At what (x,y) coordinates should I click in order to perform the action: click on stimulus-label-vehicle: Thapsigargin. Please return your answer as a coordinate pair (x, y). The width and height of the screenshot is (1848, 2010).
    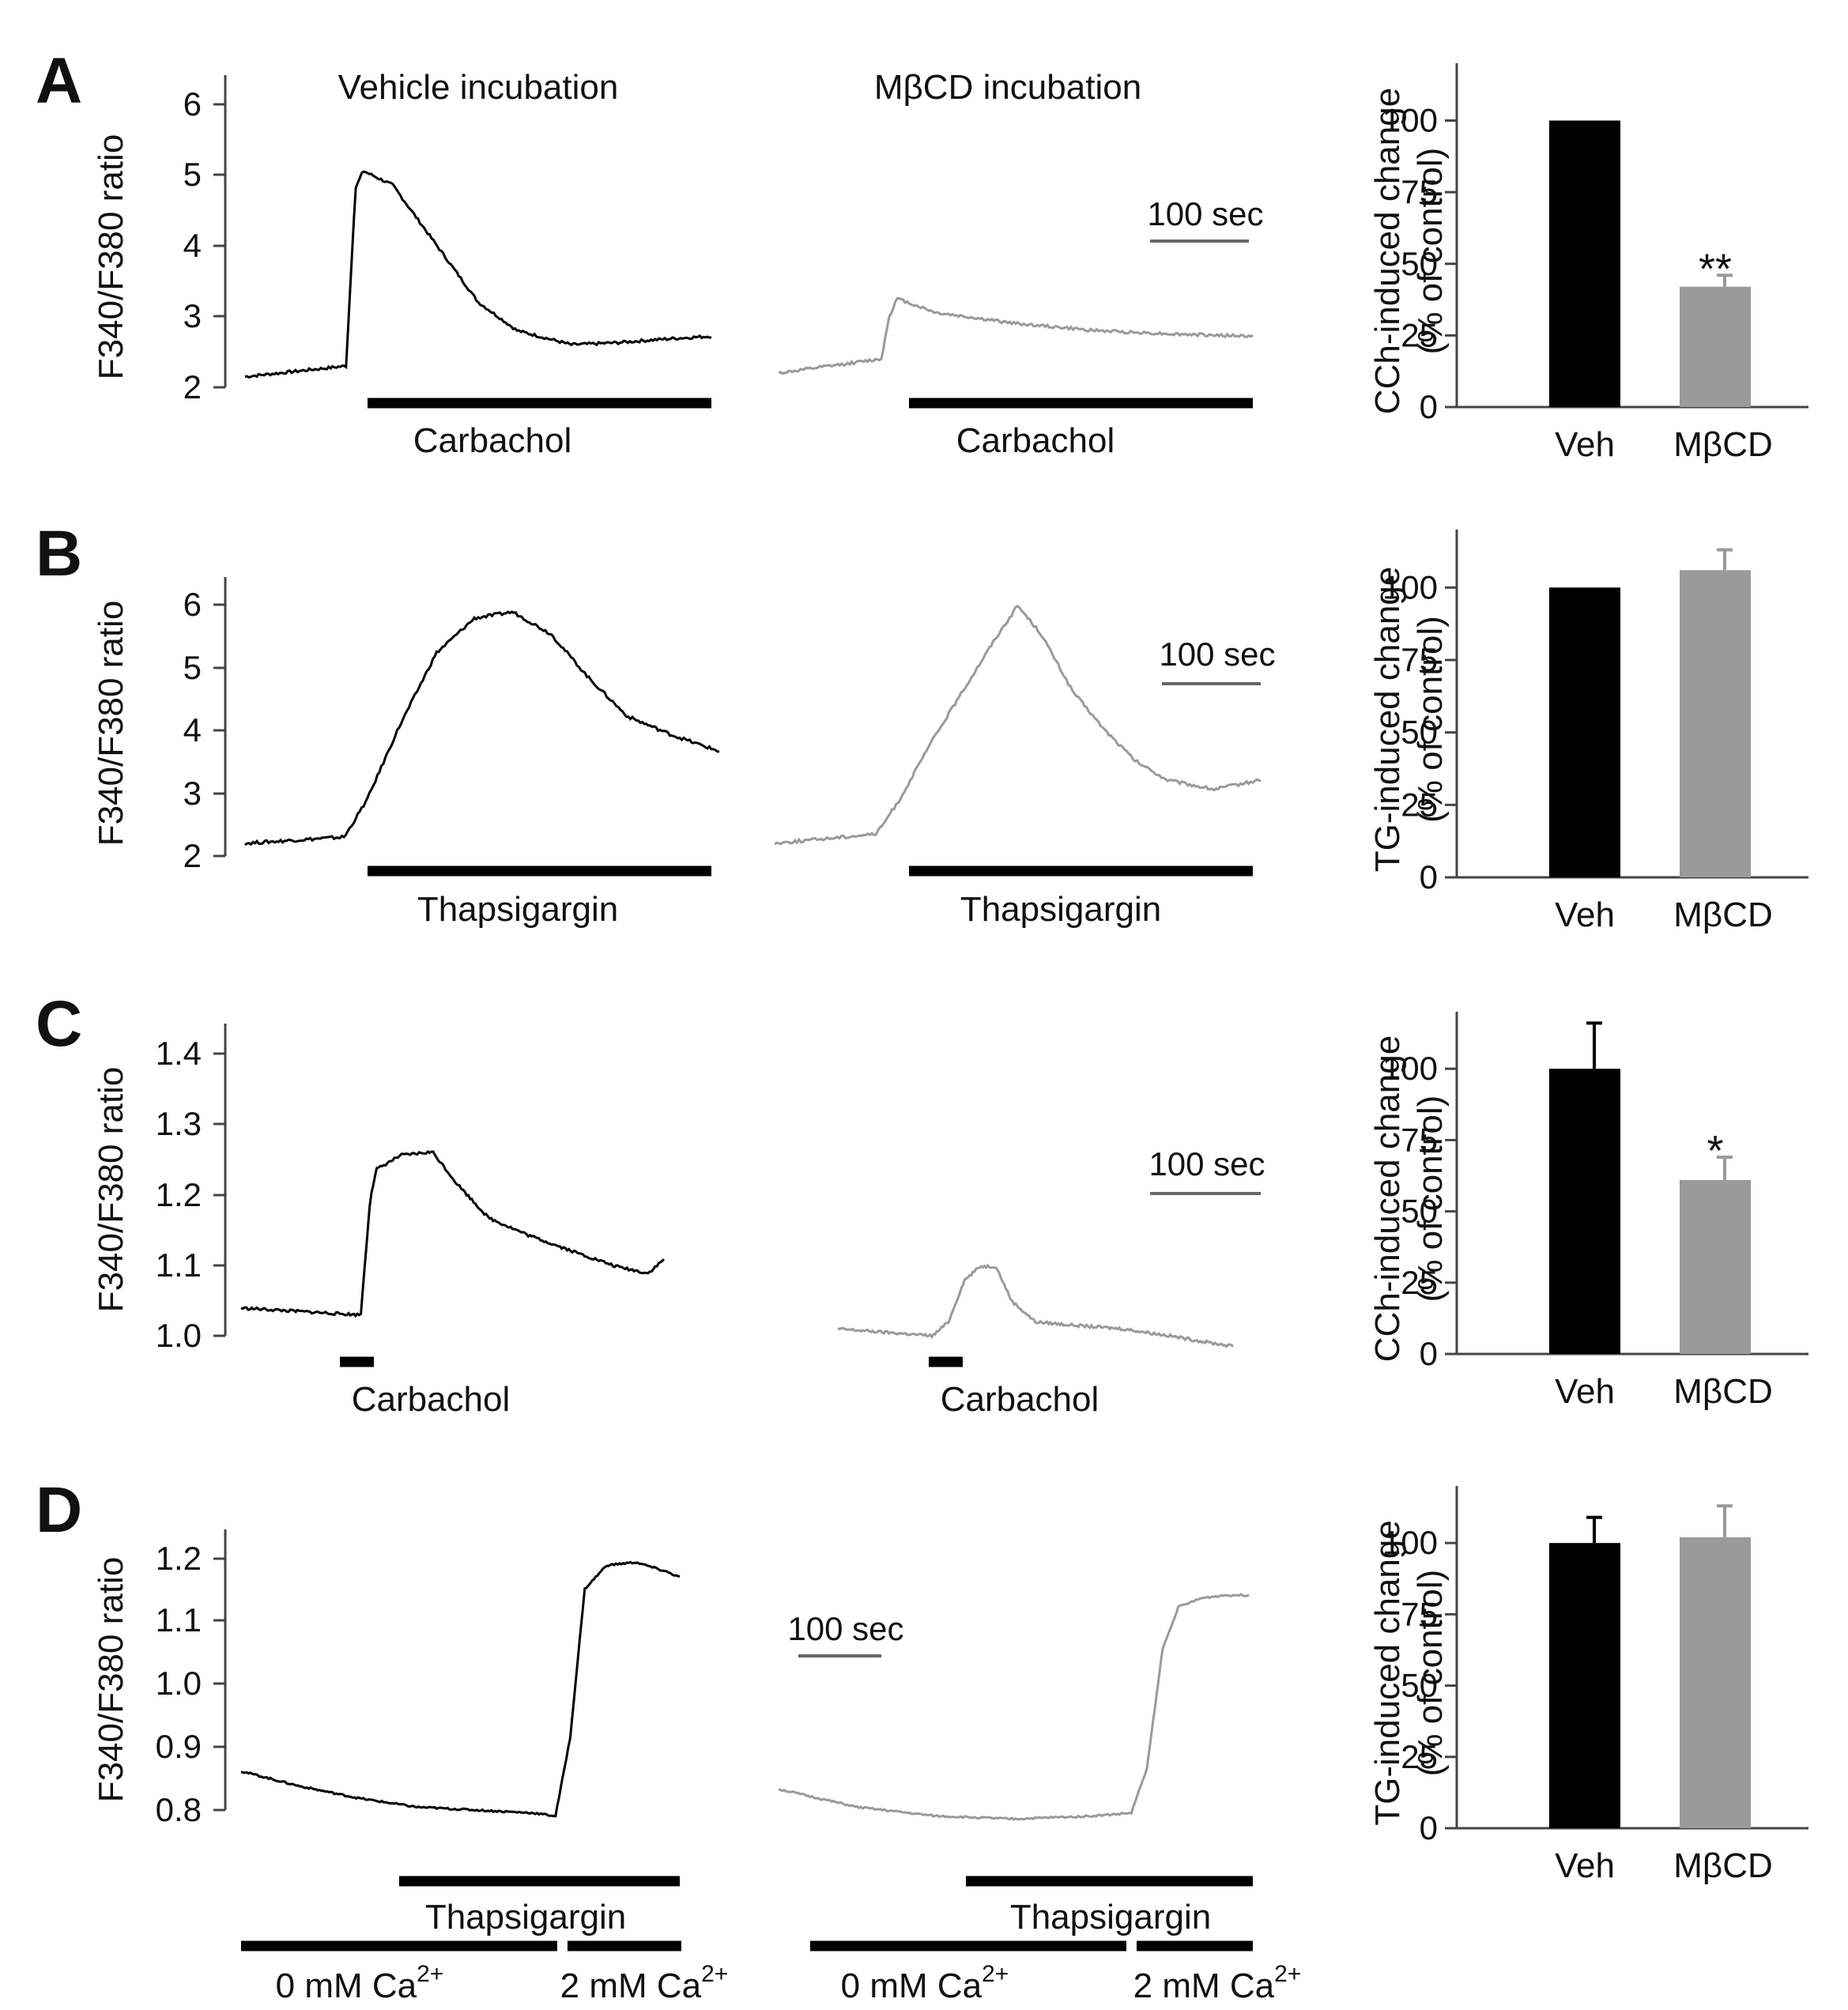
    Looking at the image, I should click on (517, 910).